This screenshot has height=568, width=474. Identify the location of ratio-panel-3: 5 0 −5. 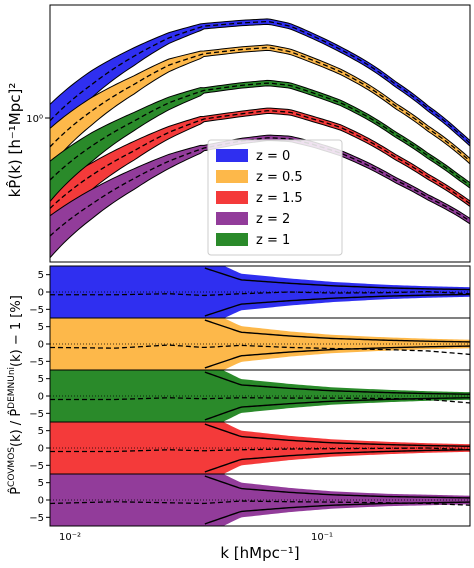
(250, 448).